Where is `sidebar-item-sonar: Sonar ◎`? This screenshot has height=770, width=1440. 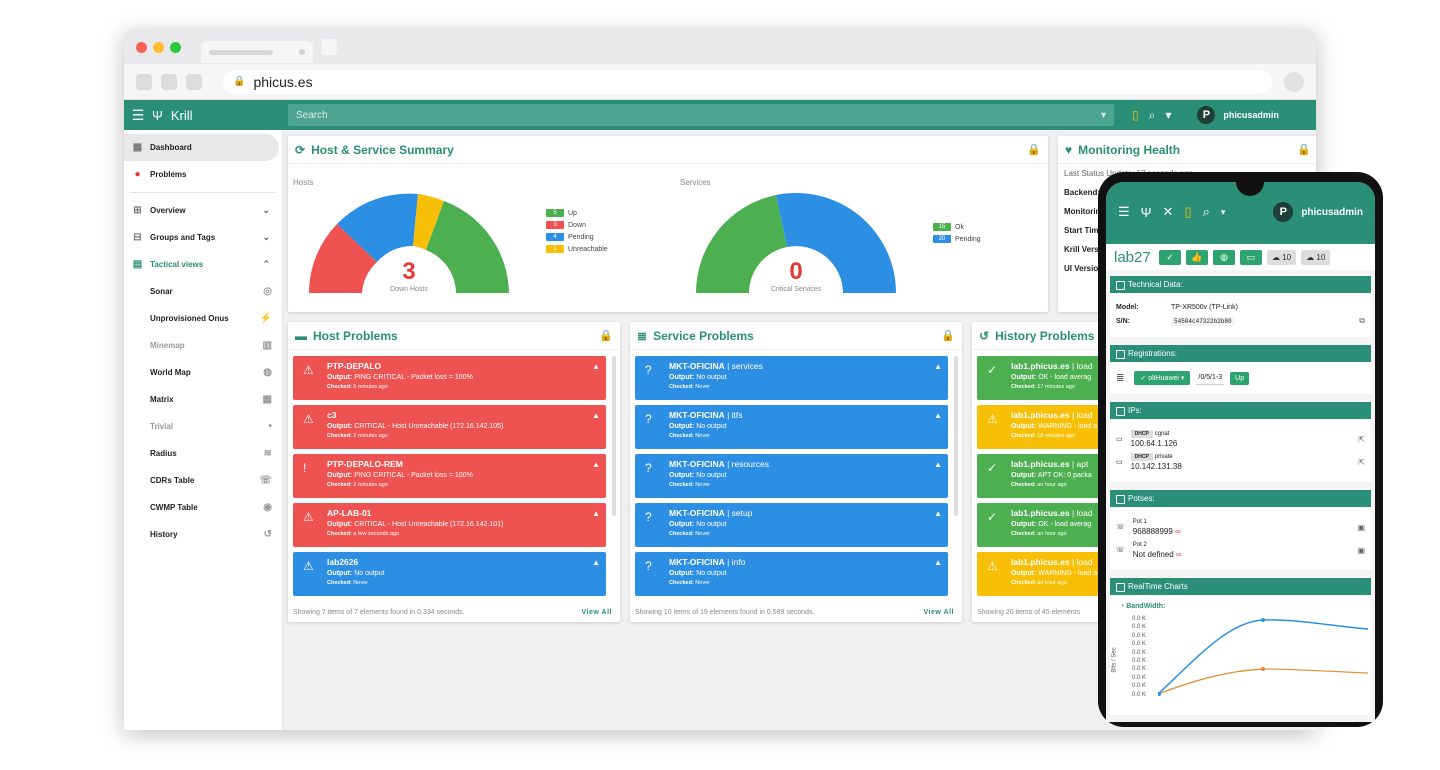
sidebar-item-sonar: Sonar ◎ is located at coordinates (211, 291).